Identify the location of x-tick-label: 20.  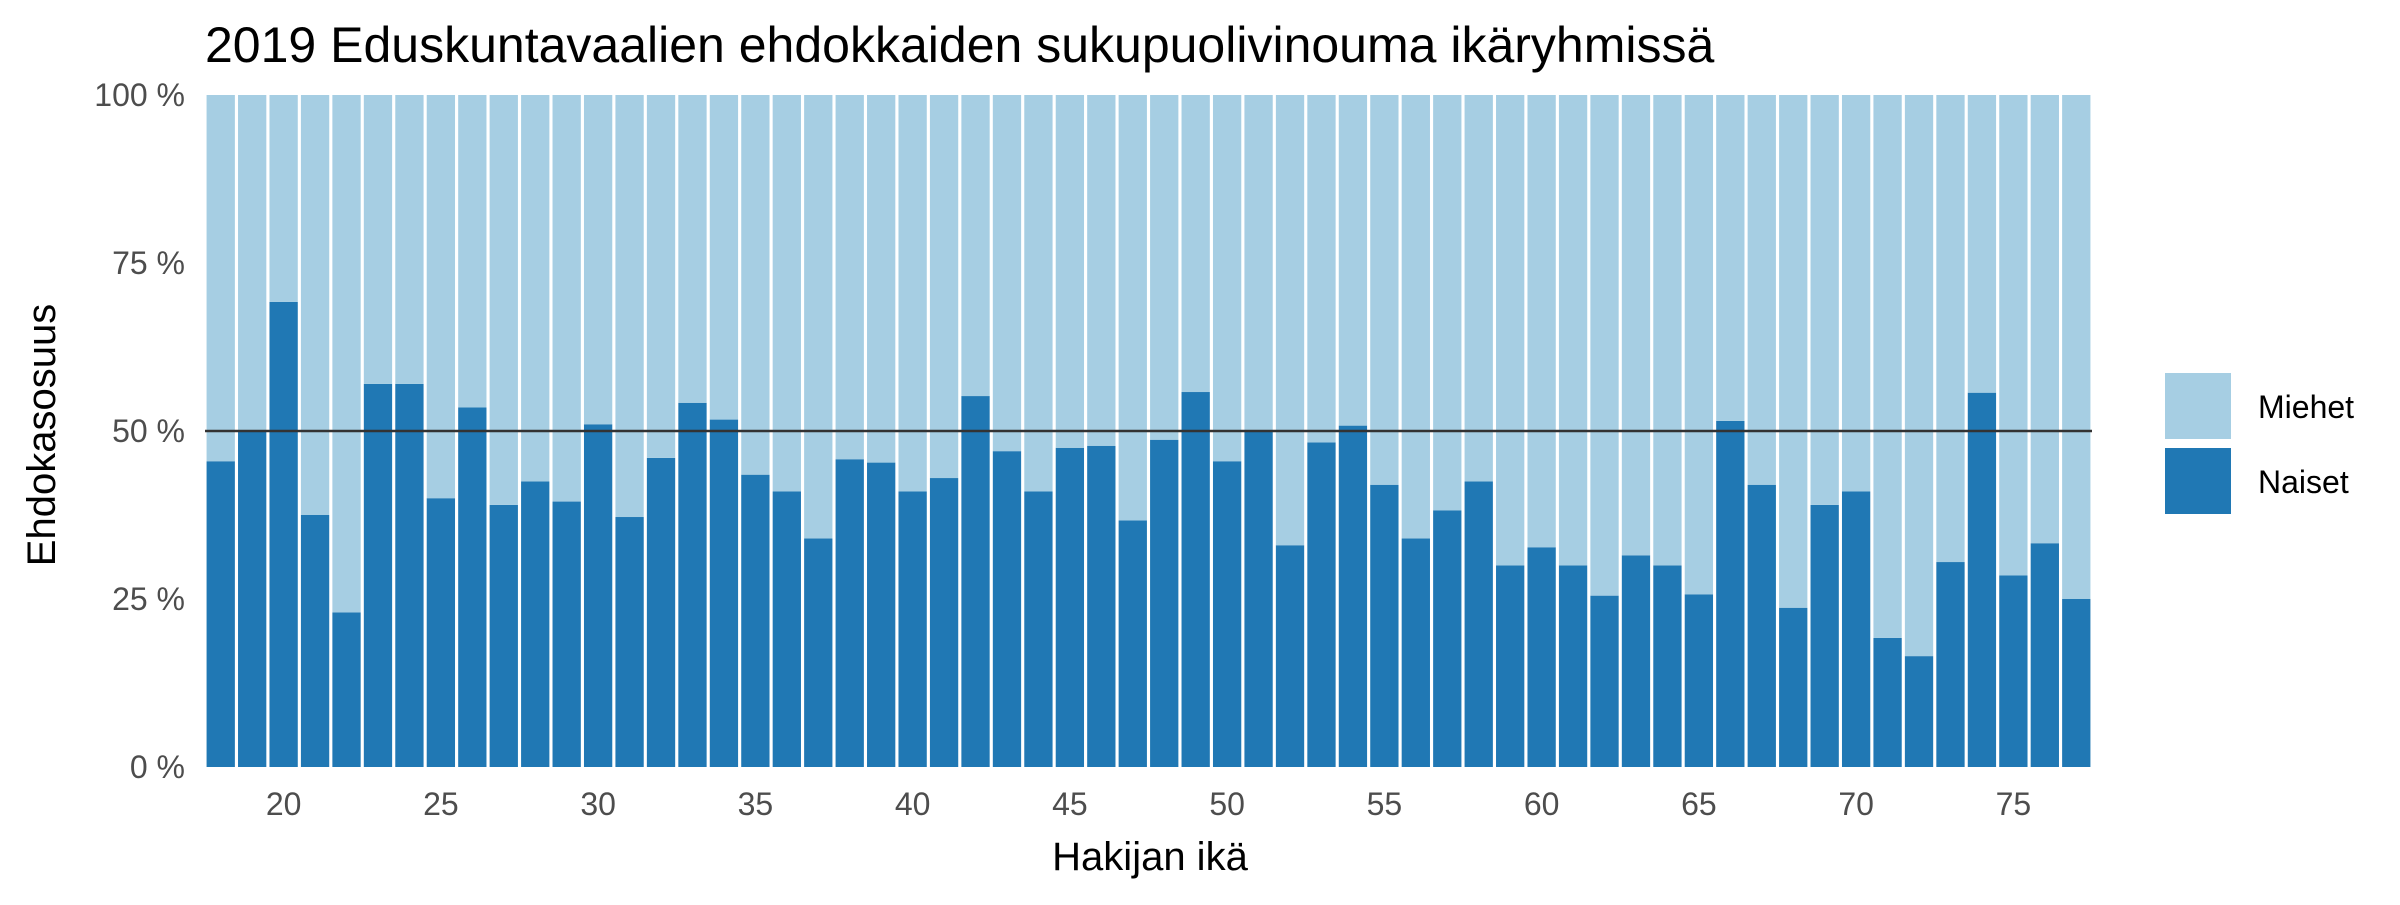
(284, 804).